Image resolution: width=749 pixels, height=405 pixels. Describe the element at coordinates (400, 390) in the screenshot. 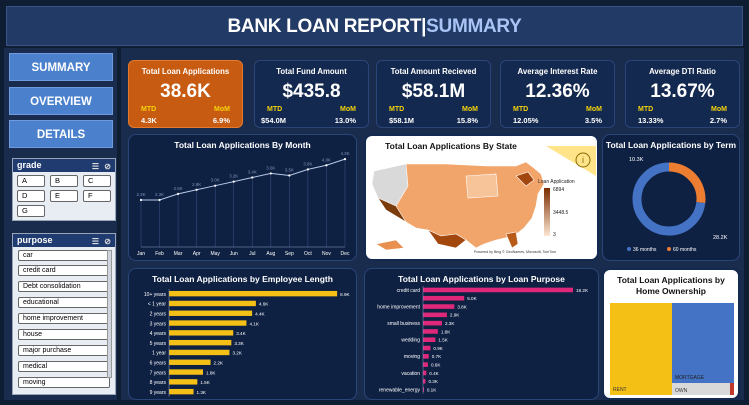

I see `category-label: renewable_energy` at that location.